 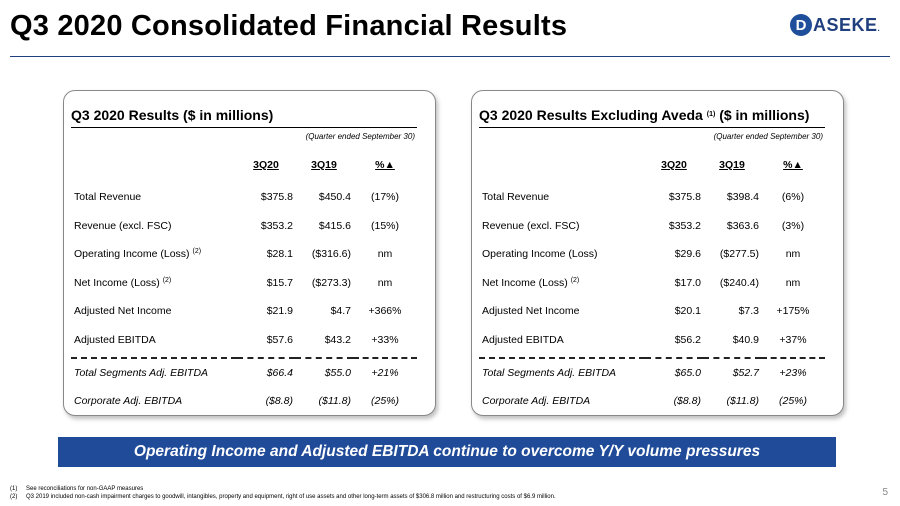 I want to click on table-row: Adjusted Net Income $21.9 $4.7 +366%, so click(x=244, y=311).